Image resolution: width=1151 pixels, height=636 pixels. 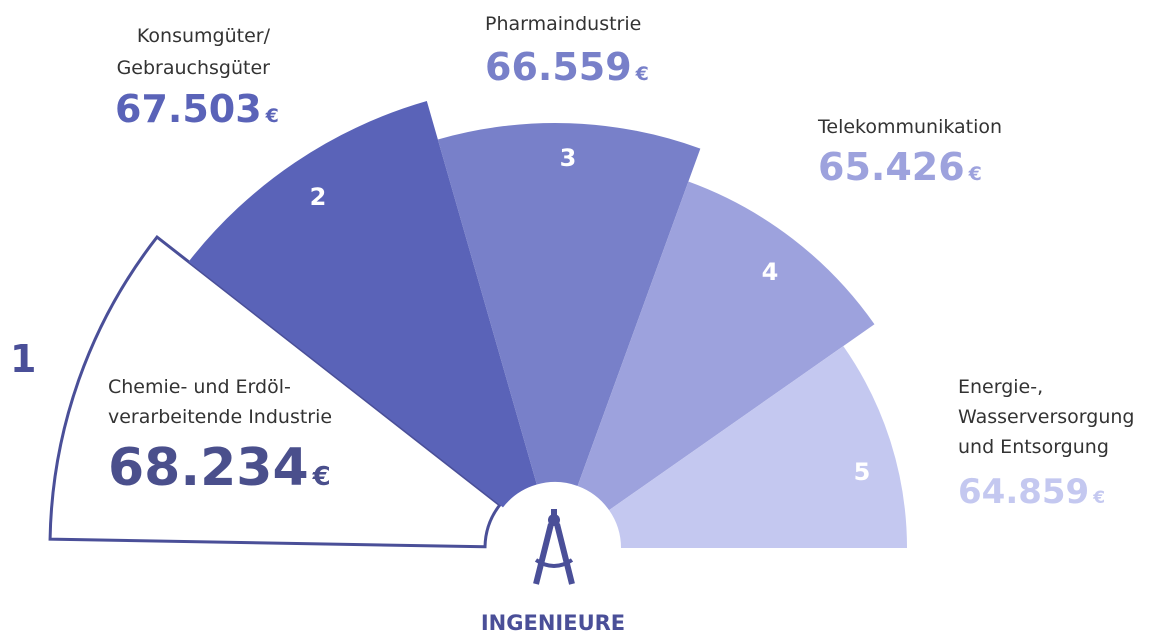 What do you see at coordinates (563, 24) in the screenshot?
I see `category-label: Pharmaindustrie` at bounding box center [563, 24].